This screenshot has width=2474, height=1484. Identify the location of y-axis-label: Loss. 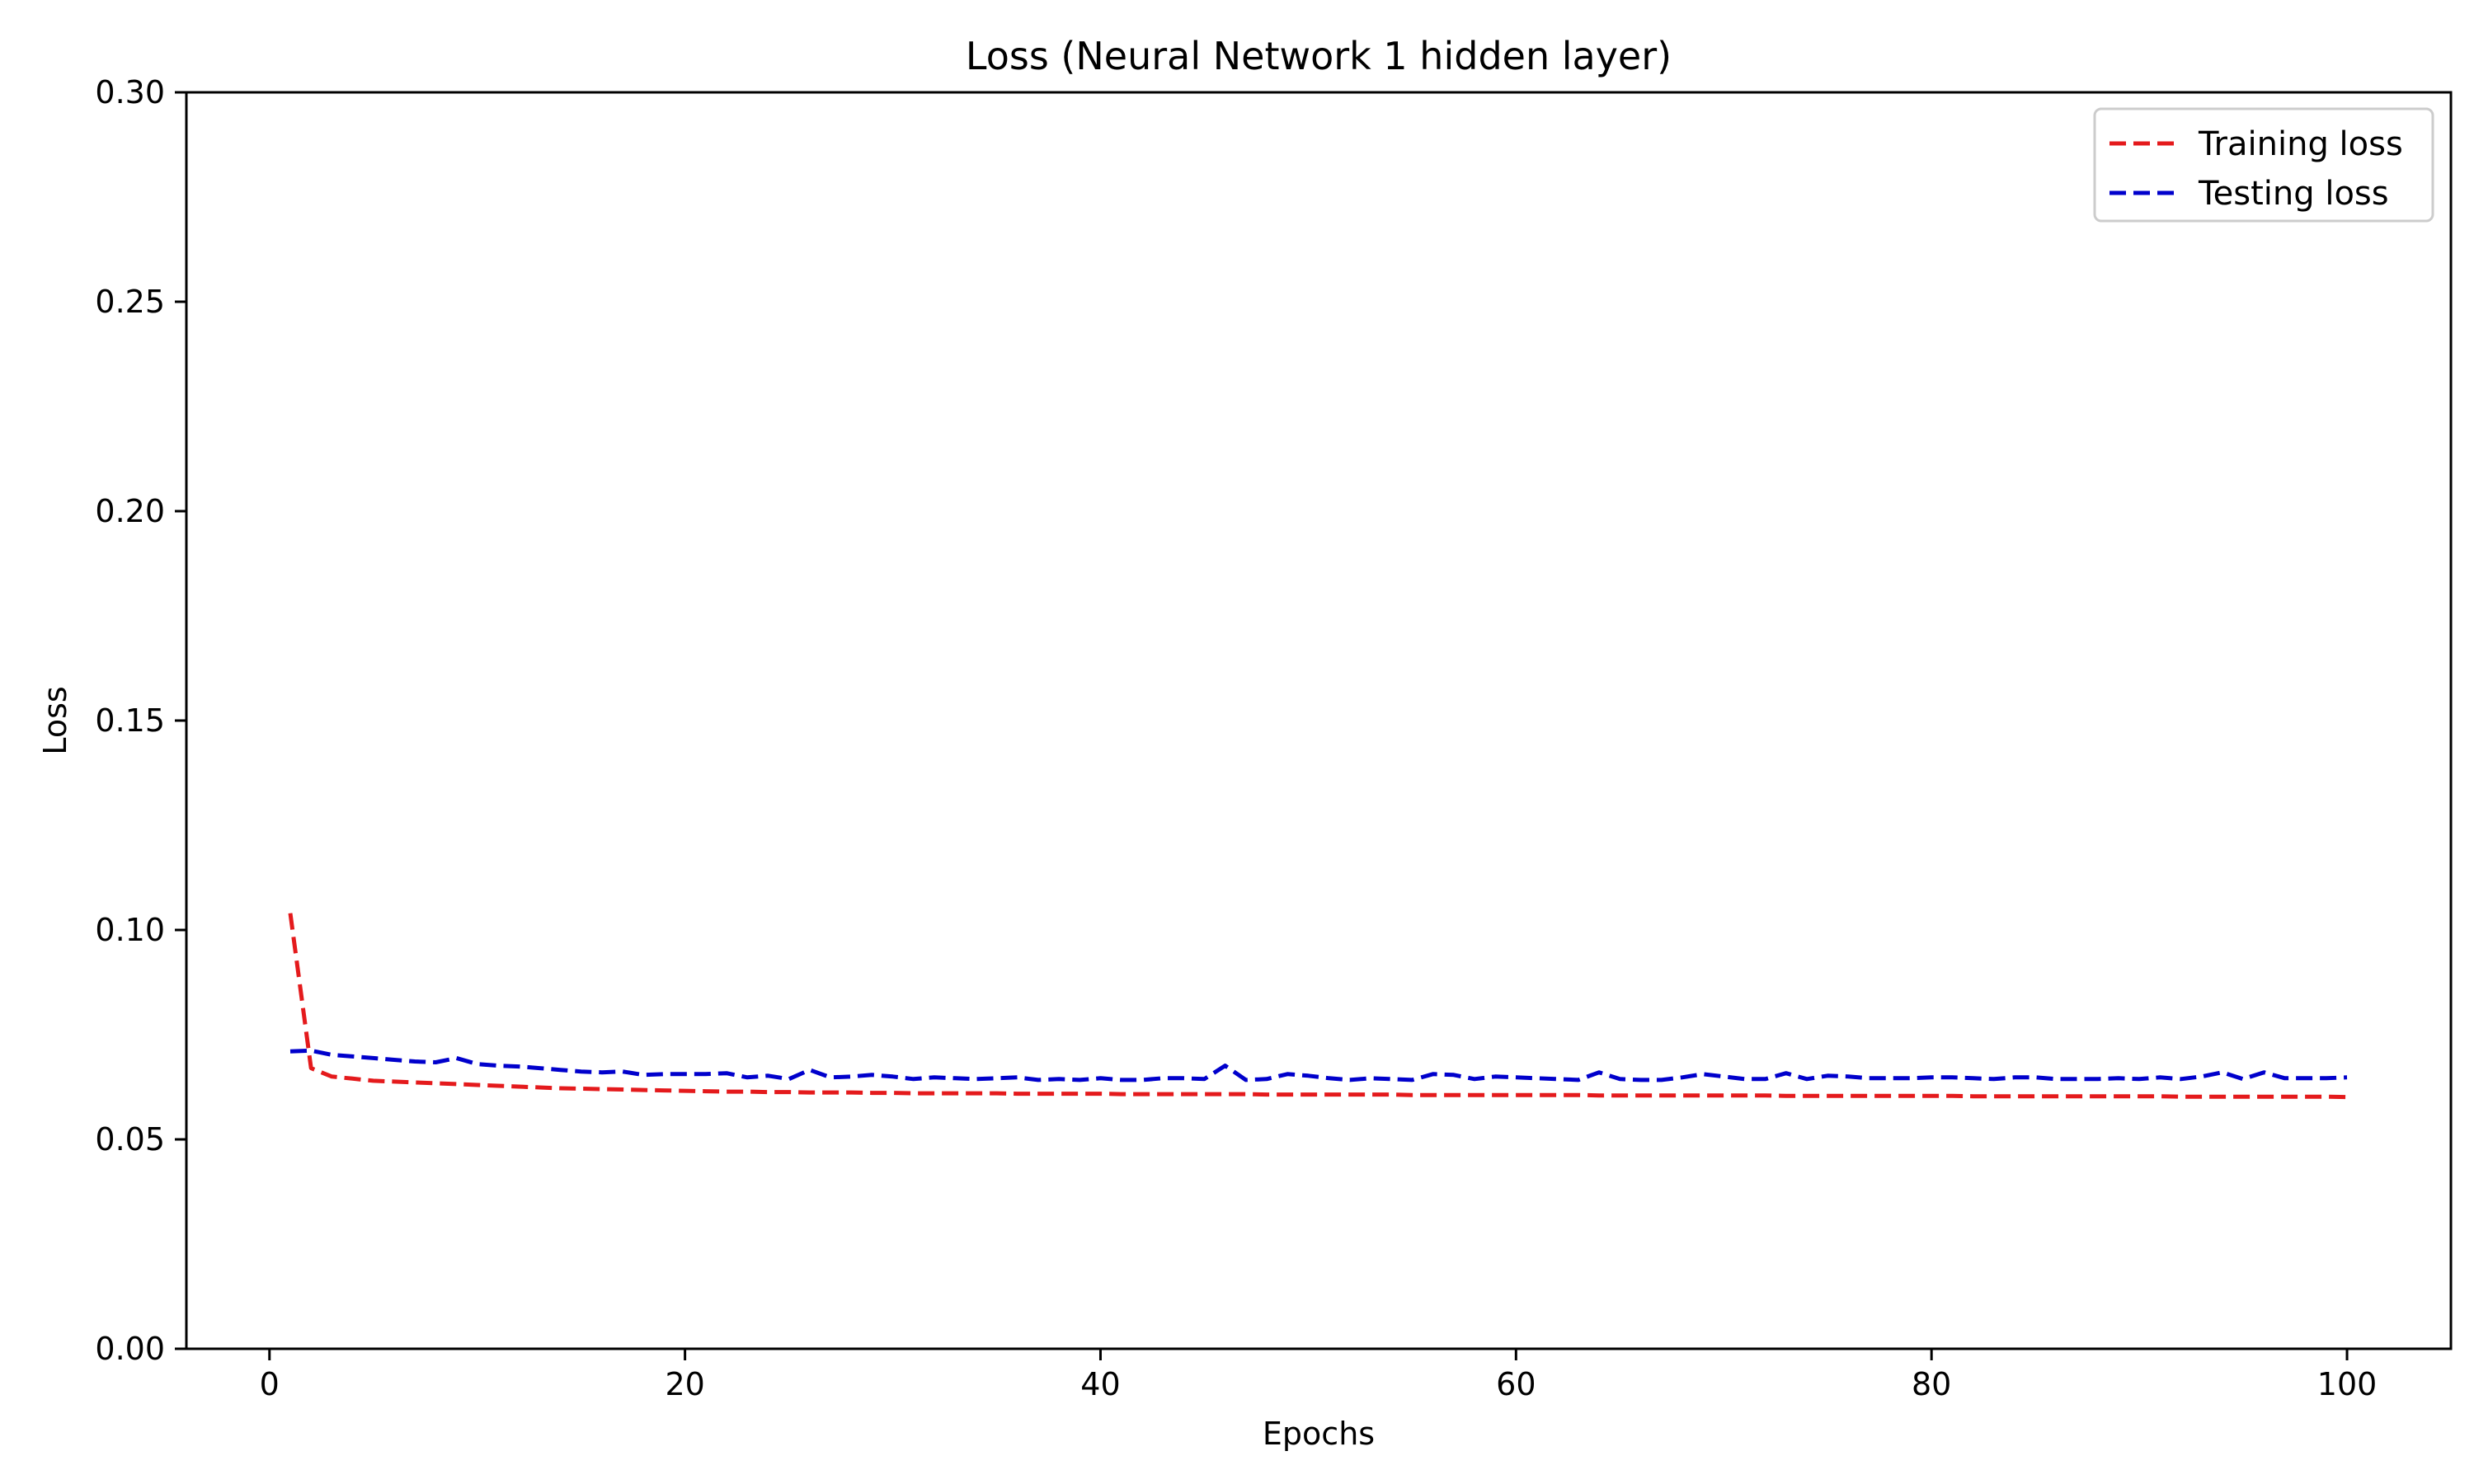
(55, 720).